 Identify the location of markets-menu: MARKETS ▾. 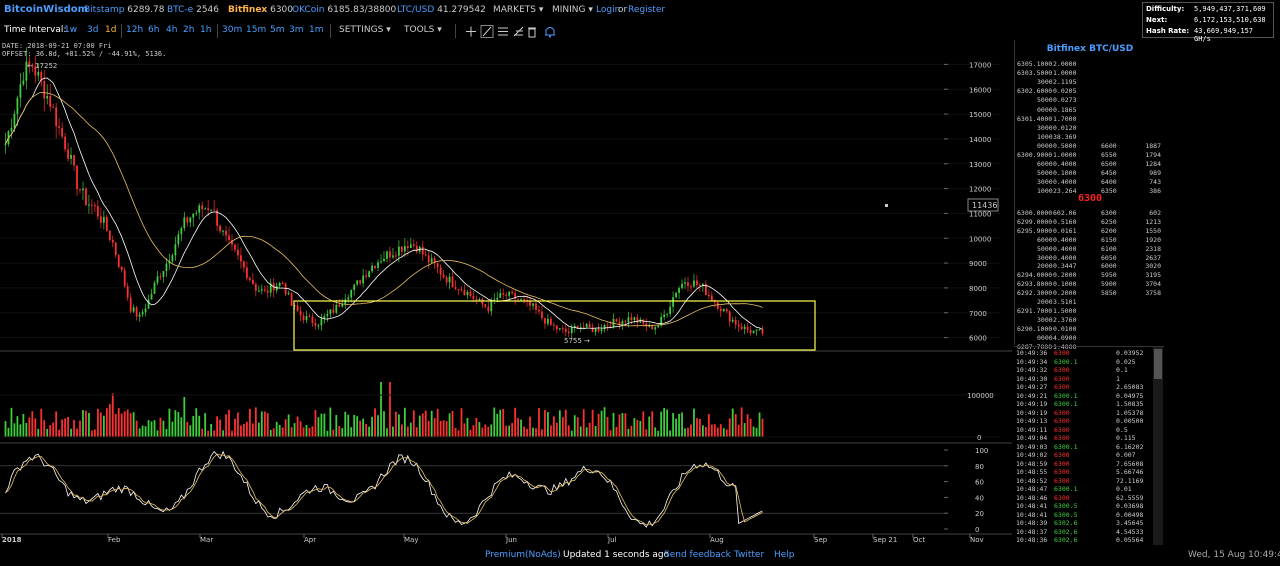
(518, 10).